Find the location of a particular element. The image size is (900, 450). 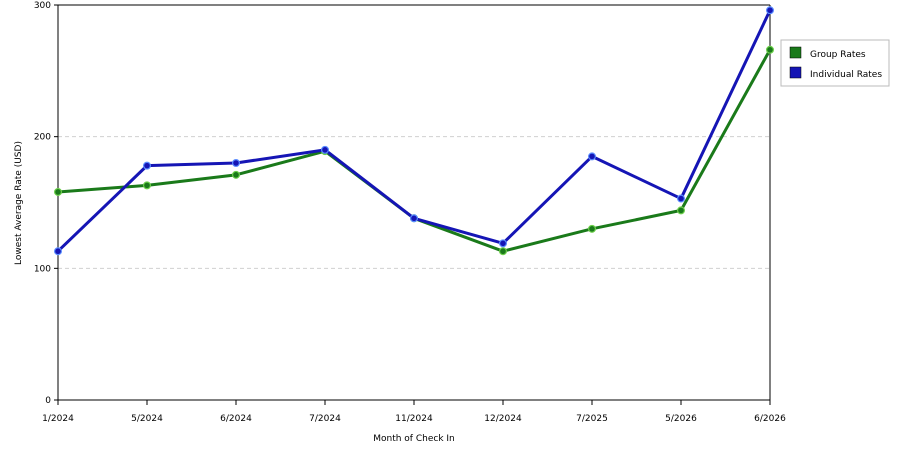

legend-label-individual-rates: Individual Rates is located at coordinates (846, 75).